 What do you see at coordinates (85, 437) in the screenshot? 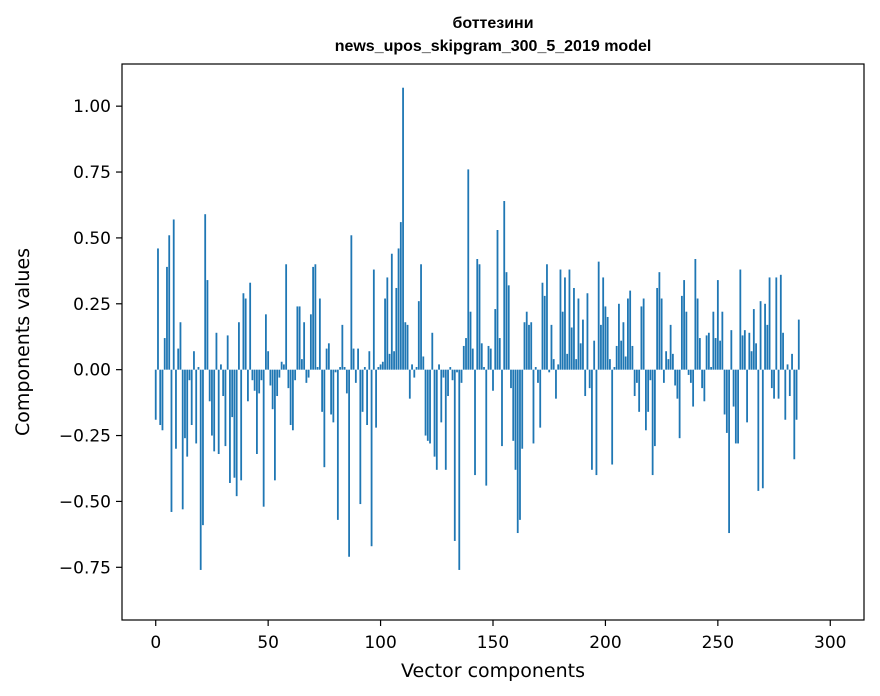
I see `y-tick-label: −0.25` at bounding box center [85, 437].